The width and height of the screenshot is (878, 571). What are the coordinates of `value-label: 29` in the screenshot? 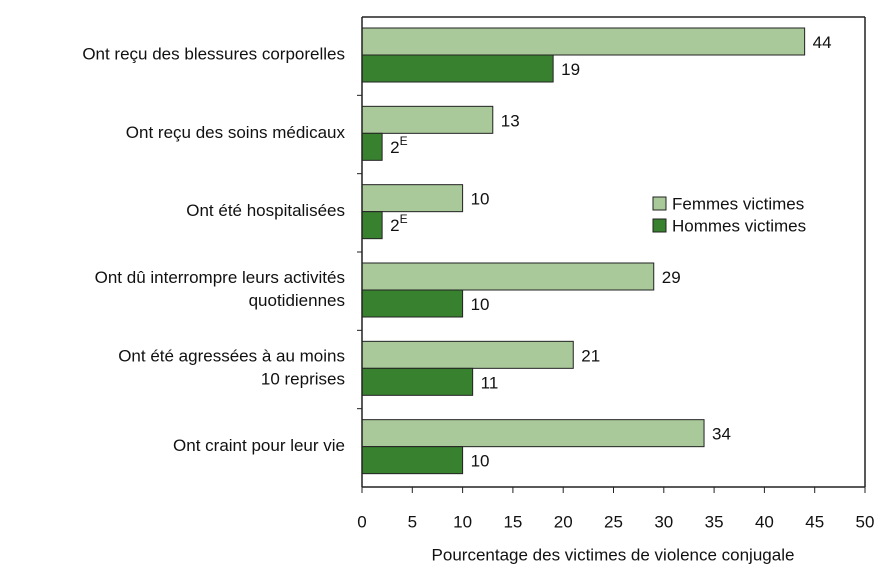 It's located at (671, 277).